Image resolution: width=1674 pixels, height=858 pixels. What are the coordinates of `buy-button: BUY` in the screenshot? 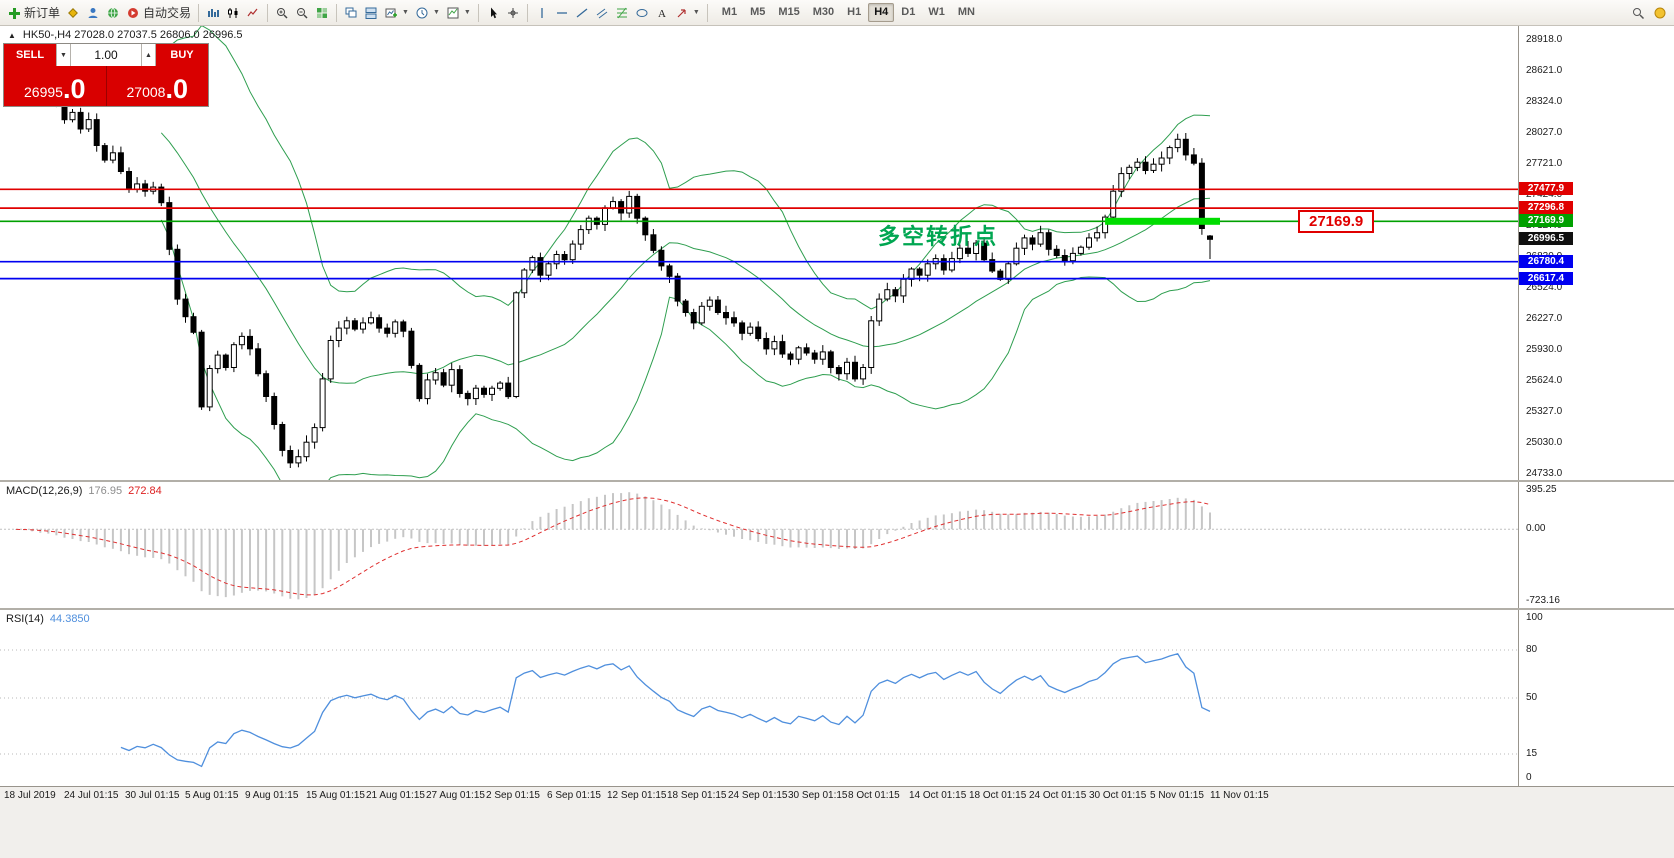 It's located at (182, 55).